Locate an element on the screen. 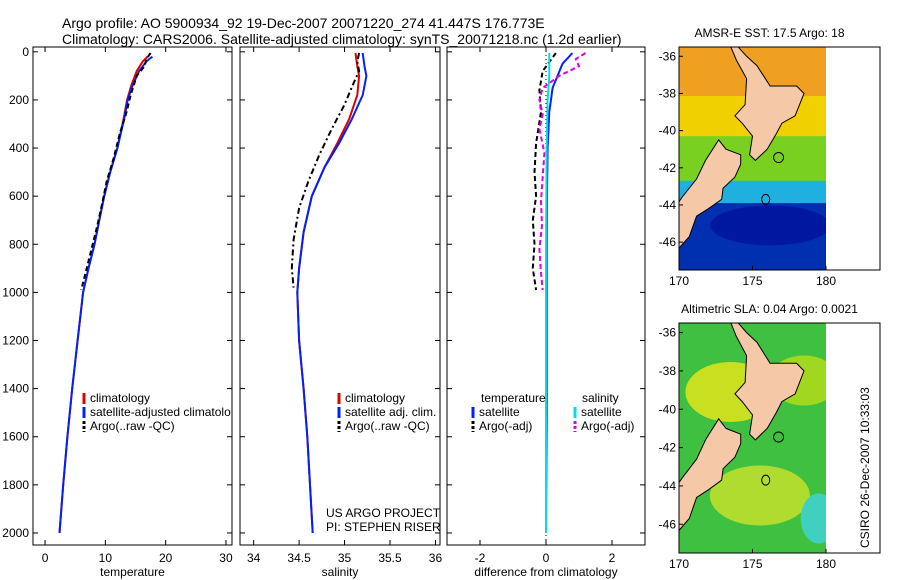 Image resolution: width=900 pixels, height=580 pixels. project-annotation: US ARGO PROJECT is located at coordinates (383, 513).